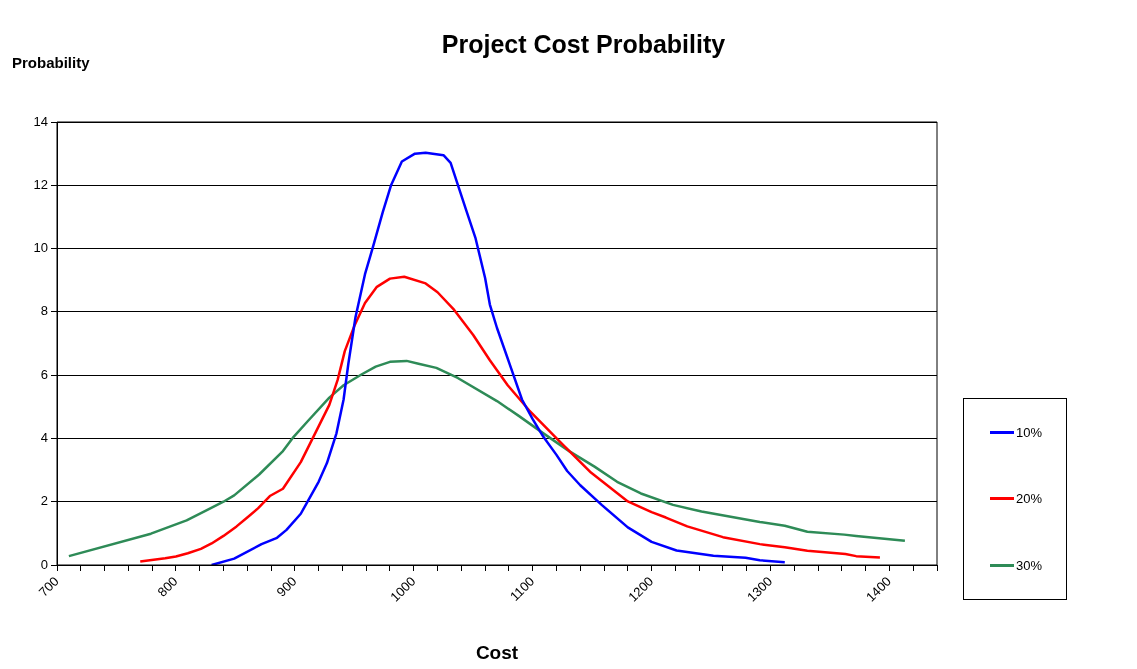 The image size is (1137, 669). Describe the element at coordinates (167, 586) in the screenshot. I see `x-tick-label: 800` at that location.